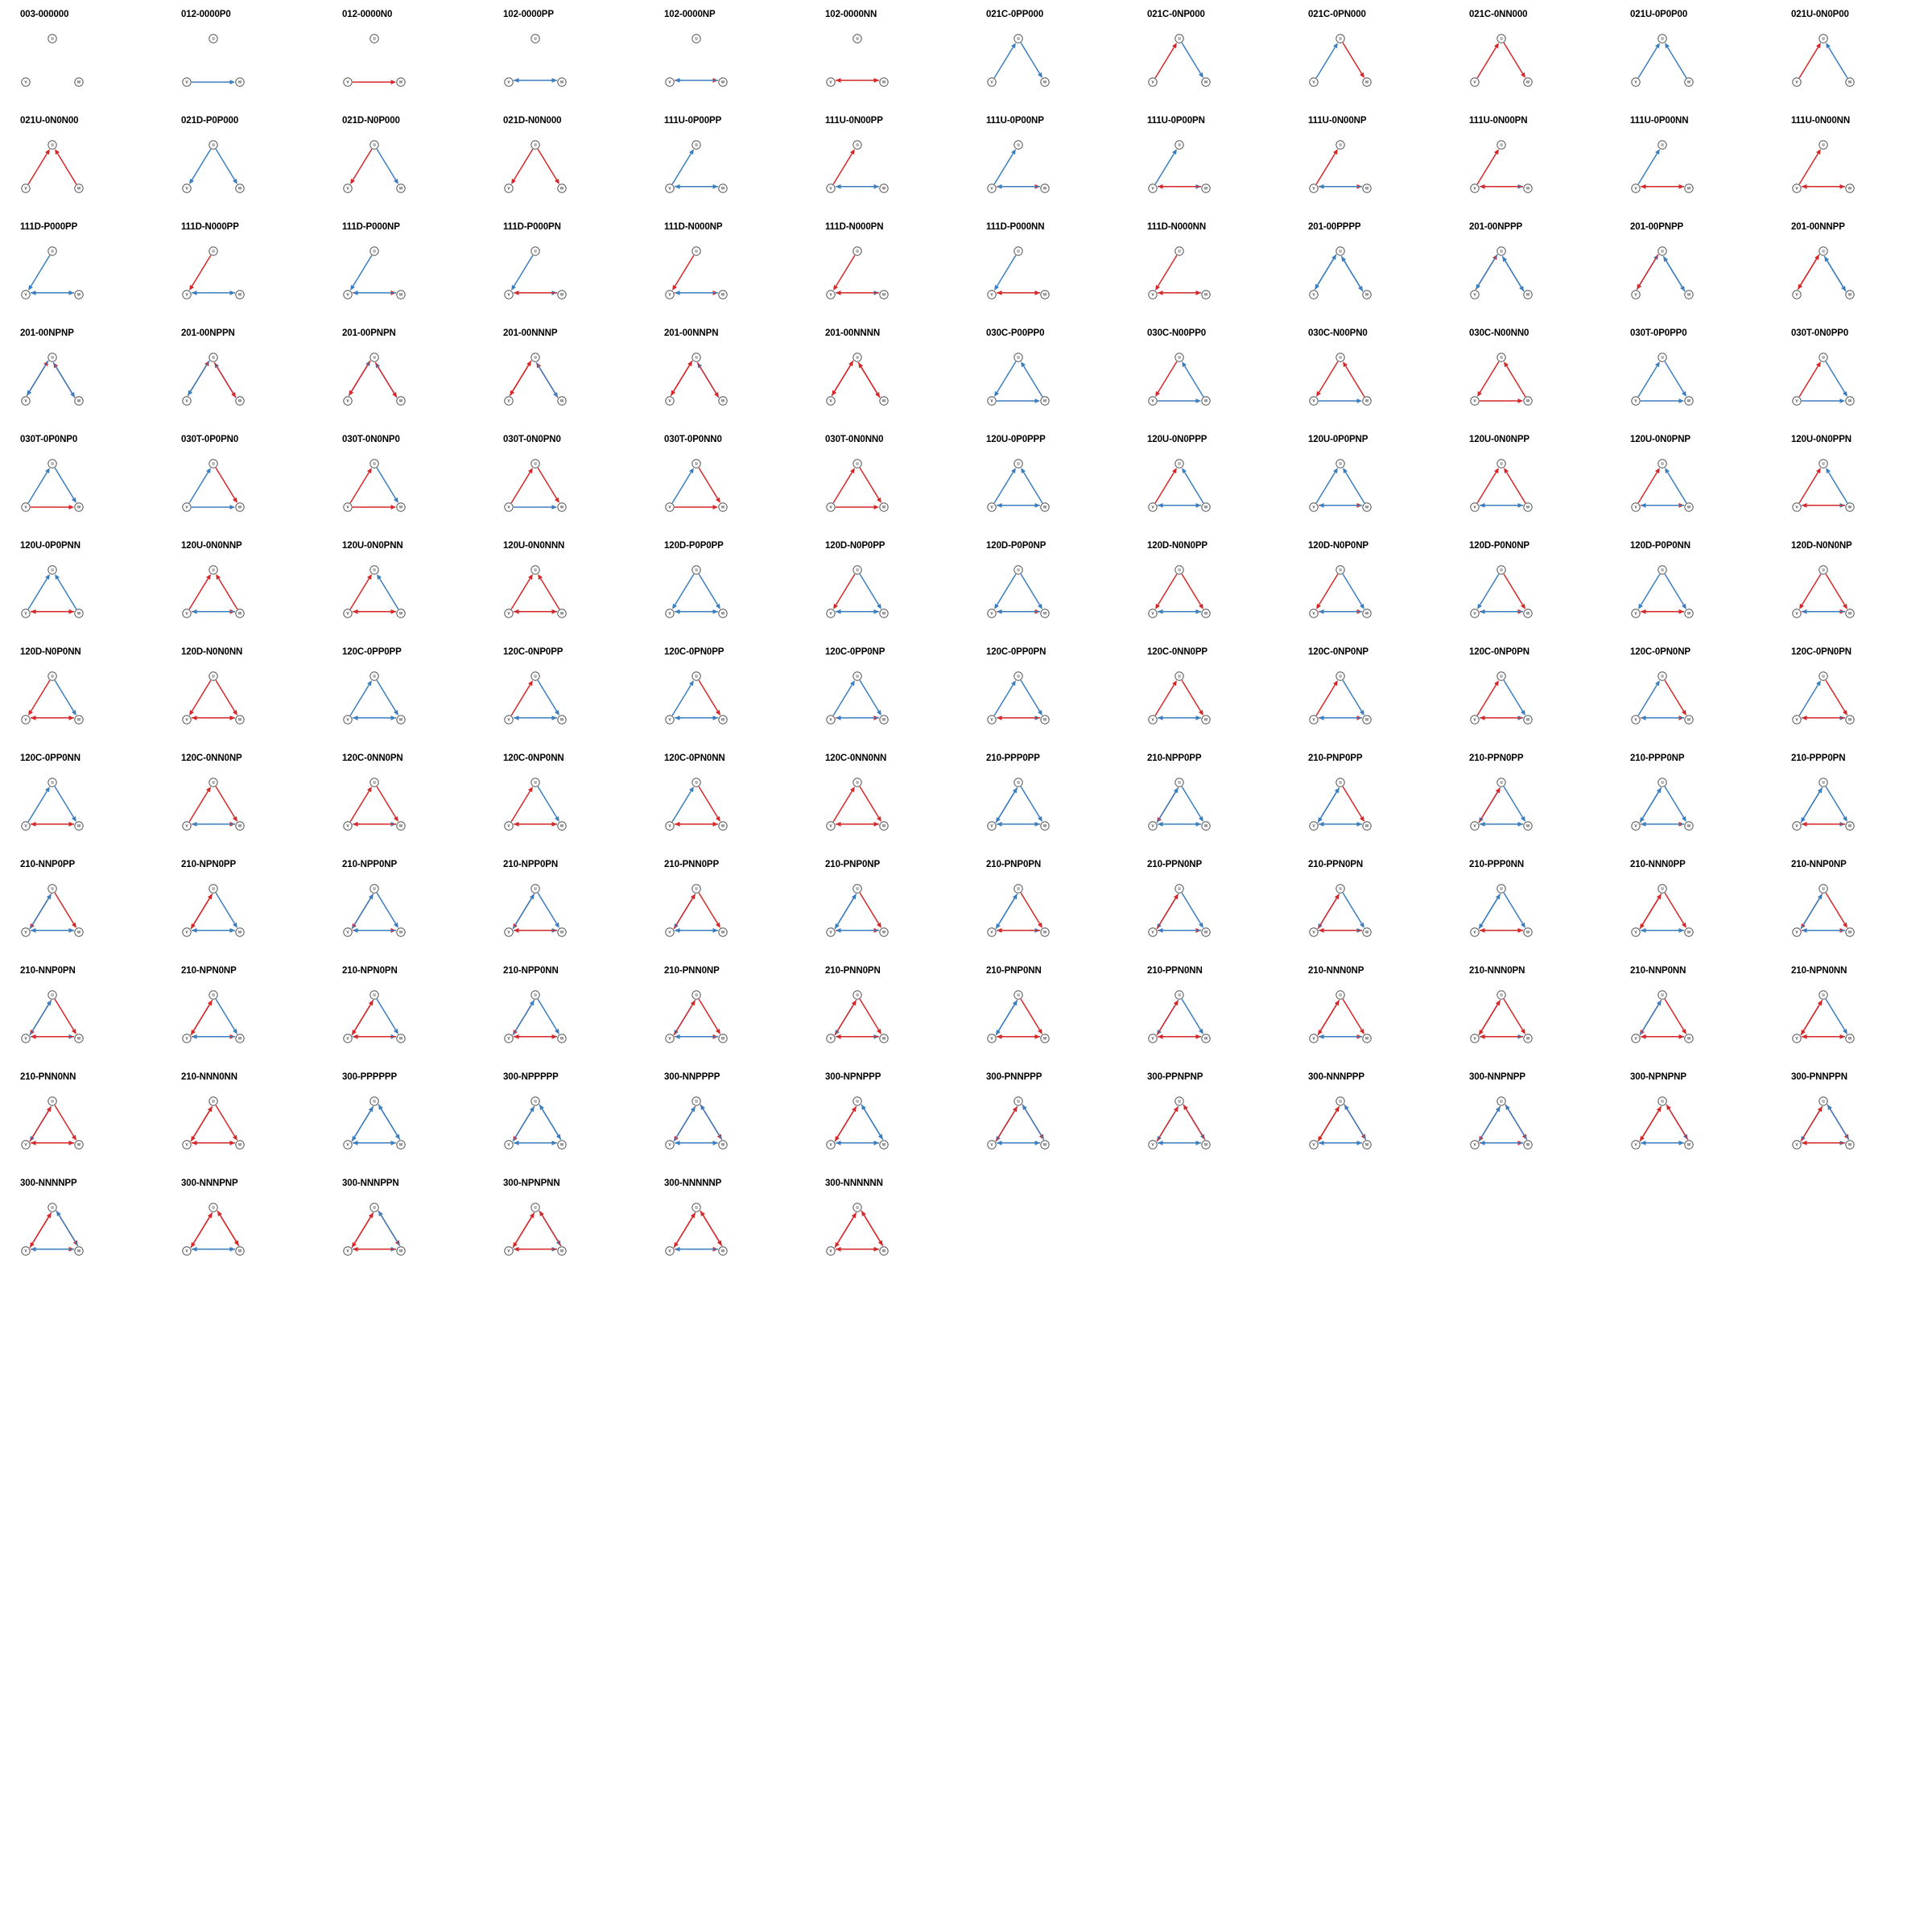 The width and height of the screenshot is (1932, 1932). What do you see at coordinates (80, 478) in the screenshot?
I see `triad-cell: 030T-0P0NP0 u v w` at bounding box center [80, 478].